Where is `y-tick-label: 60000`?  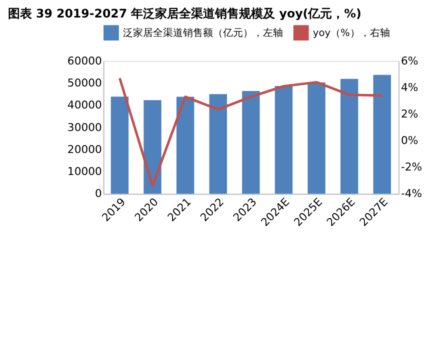 y-tick-label: 60000 is located at coordinates (84, 61).